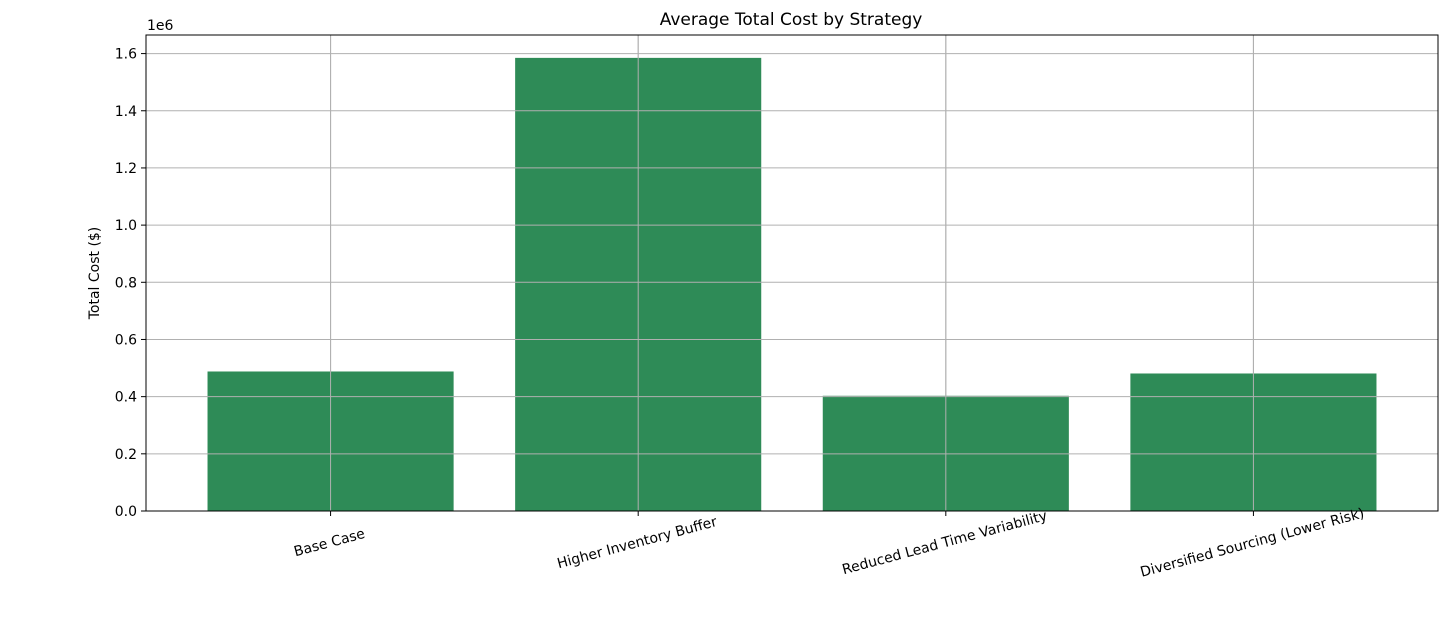 The width and height of the screenshot is (1444, 620). Describe the element at coordinates (126, 55) in the screenshot. I see `y-tick-label: 1.6` at that location.